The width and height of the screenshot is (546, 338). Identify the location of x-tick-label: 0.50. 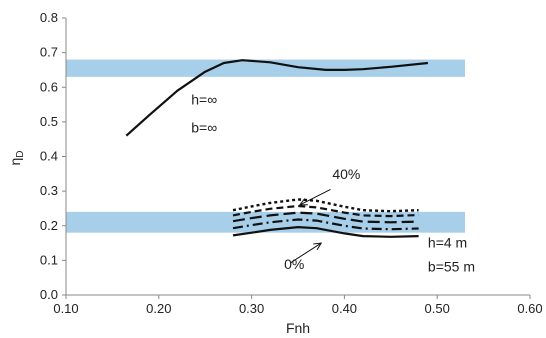
(437, 308).